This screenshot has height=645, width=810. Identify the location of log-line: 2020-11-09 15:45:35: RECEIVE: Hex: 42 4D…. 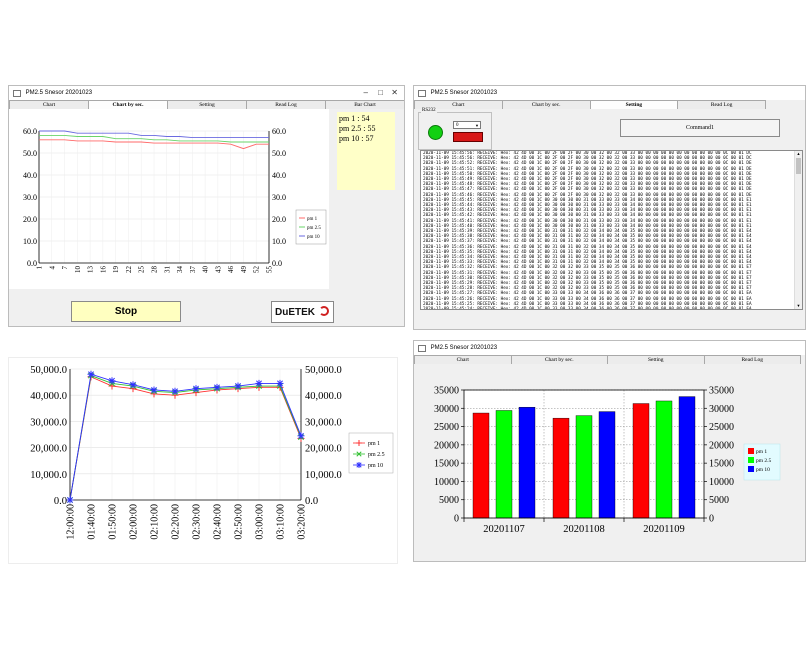
(587, 252).